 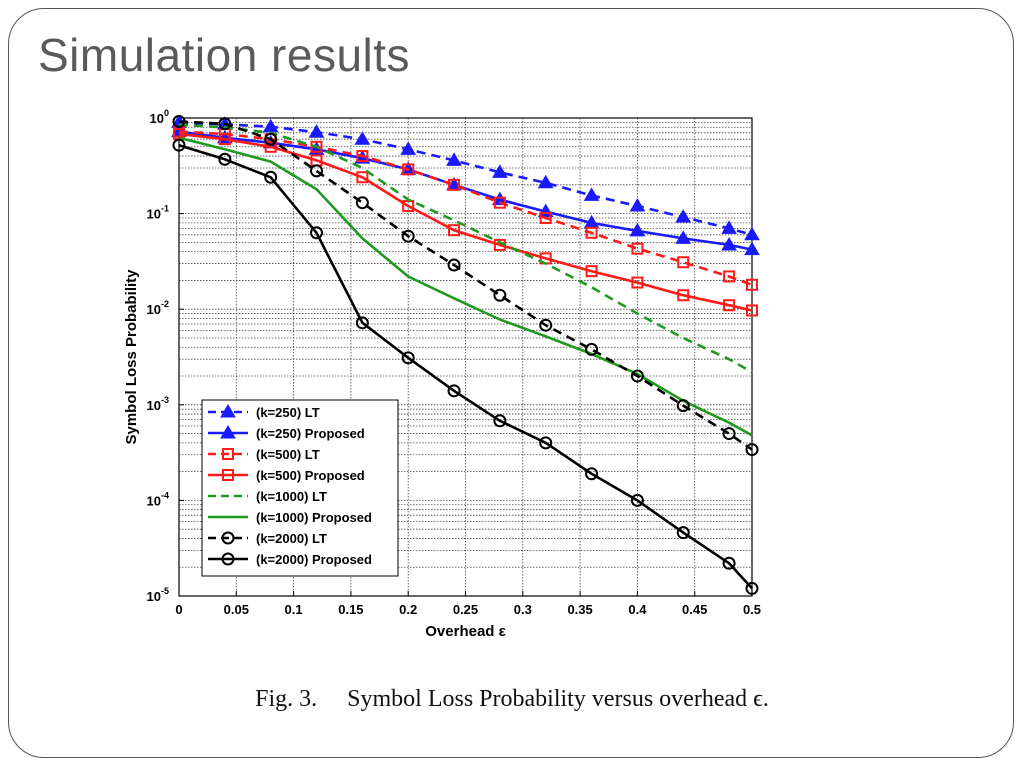 I want to click on y-tick-exponent: -2, so click(x=165, y=304).